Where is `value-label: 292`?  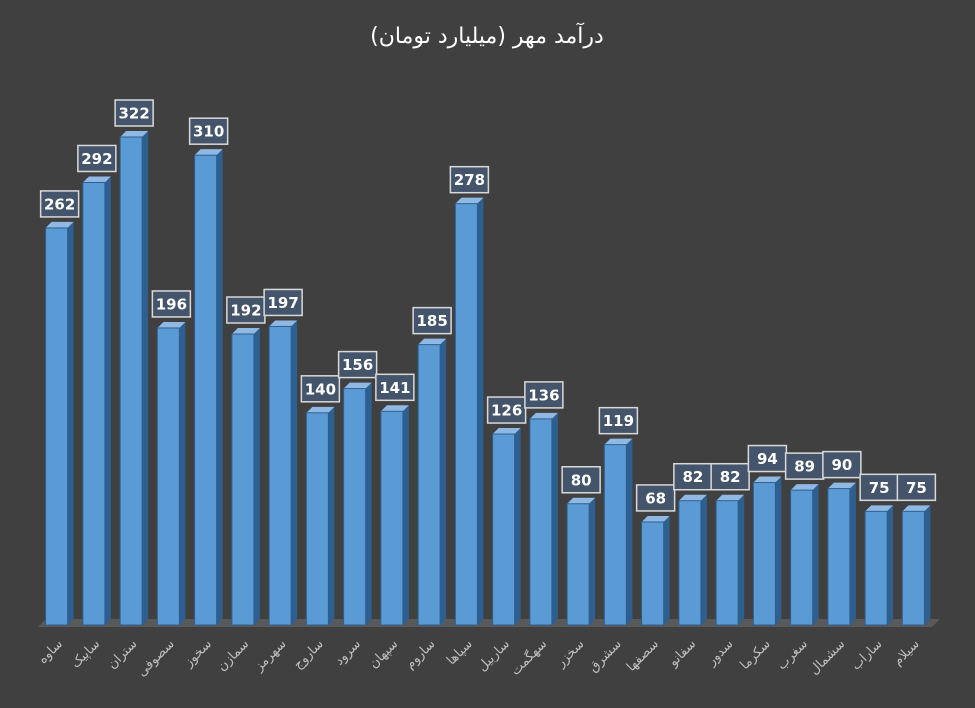 value-label: 292 is located at coordinates (96, 159).